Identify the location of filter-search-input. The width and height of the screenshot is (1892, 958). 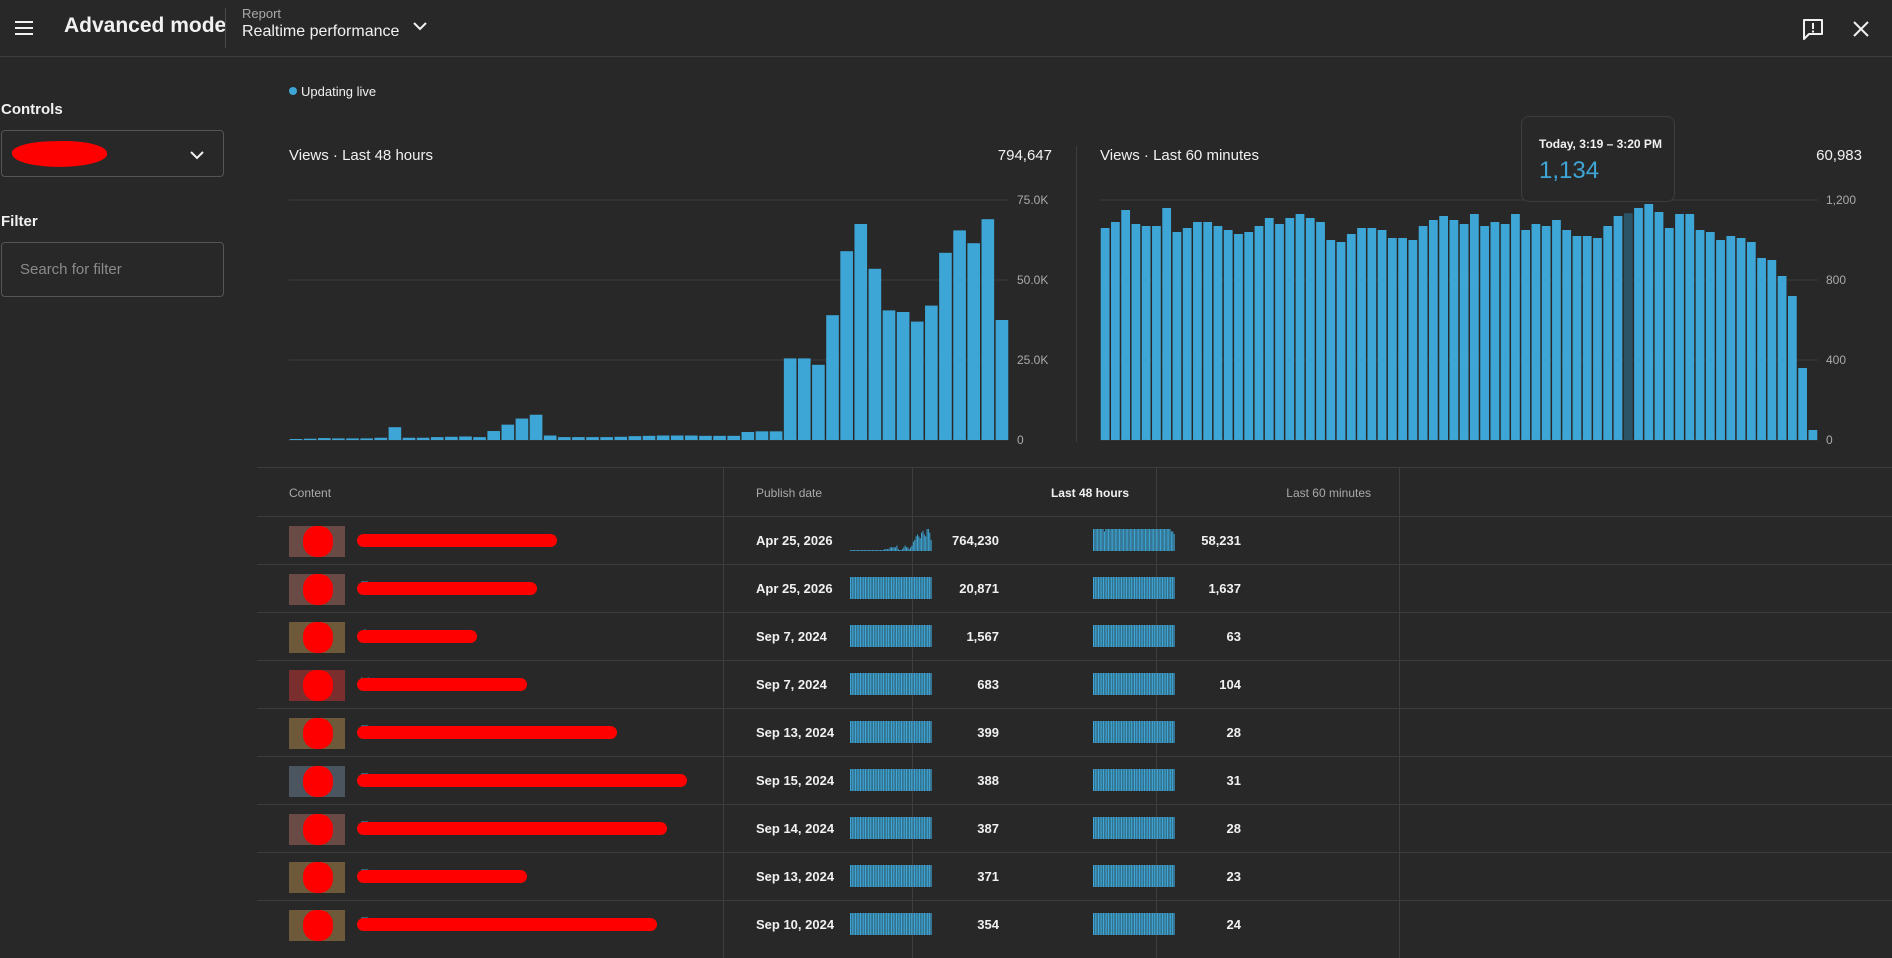
(112, 269).